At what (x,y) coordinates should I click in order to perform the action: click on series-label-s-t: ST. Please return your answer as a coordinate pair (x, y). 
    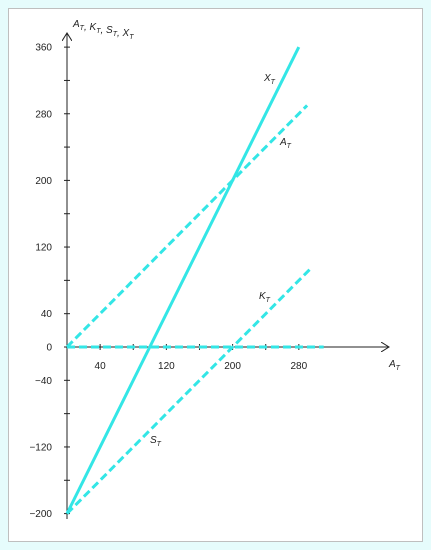
    Looking at the image, I should click on (156, 441).